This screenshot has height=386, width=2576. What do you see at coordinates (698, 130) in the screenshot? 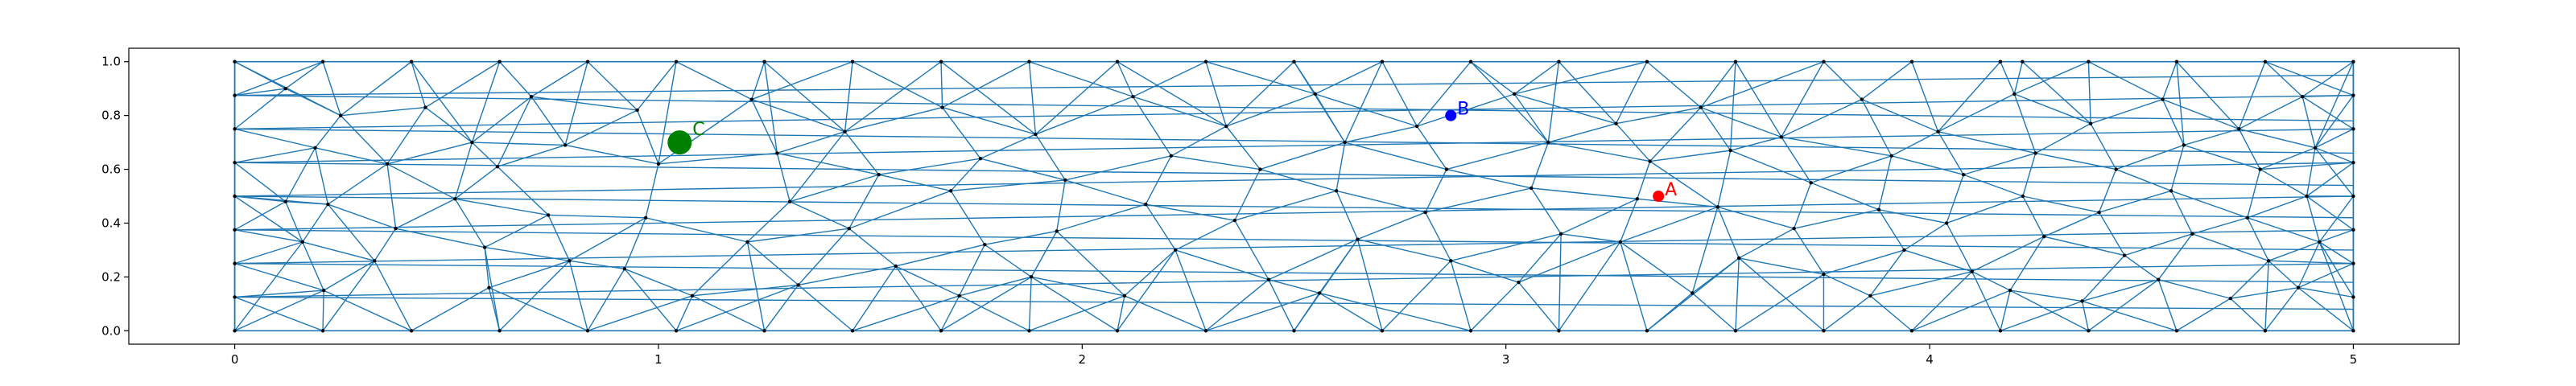
I see `point-c-label: C` at bounding box center [698, 130].